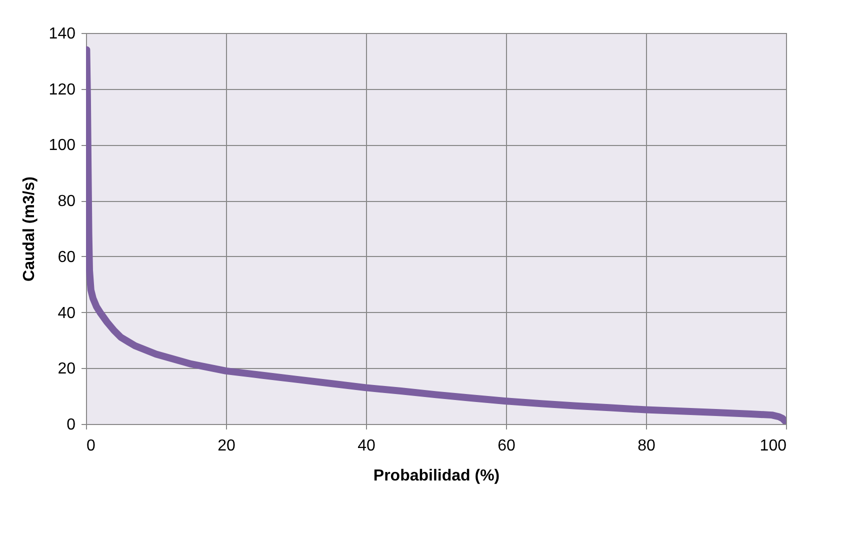 The height and width of the screenshot is (556, 866). Describe the element at coordinates (91, 446) in the screenshot. I see `x-tick-label: 0` at that location.